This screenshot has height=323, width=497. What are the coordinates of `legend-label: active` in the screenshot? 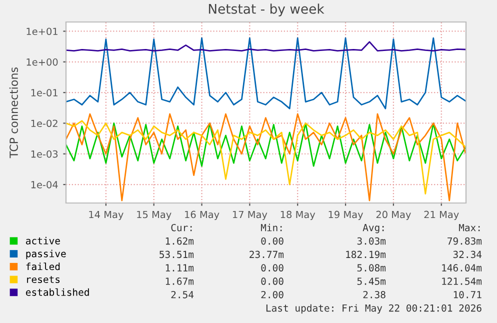 It's located at (43, 240).